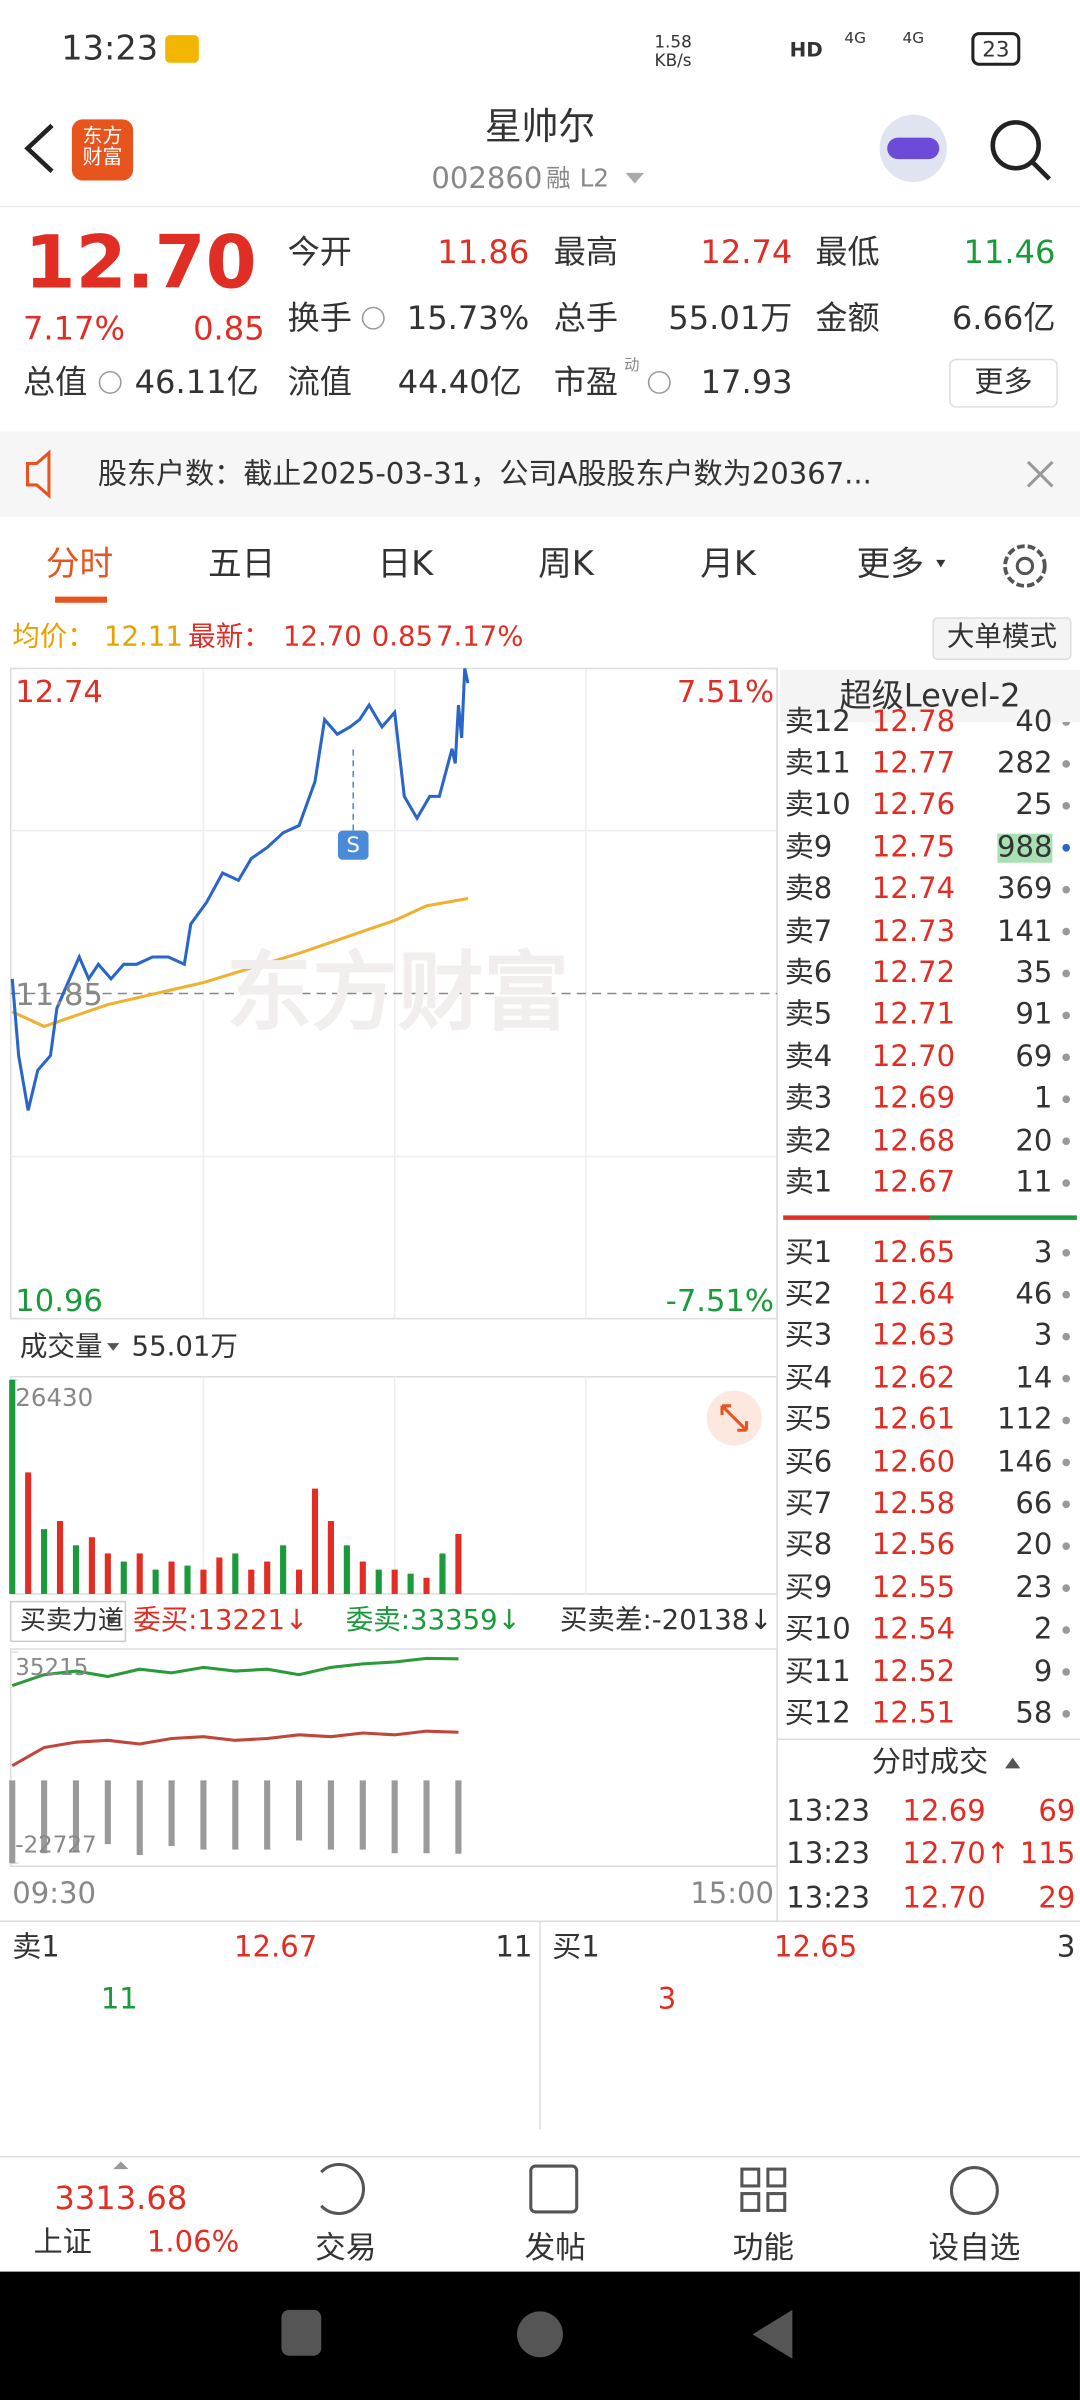 This screenshot has width=1080, height=2400. What do you see at coordinates (808, 1545) in the screenshot?
I see `book-label: 买8` at bounding box center [808, 1545].